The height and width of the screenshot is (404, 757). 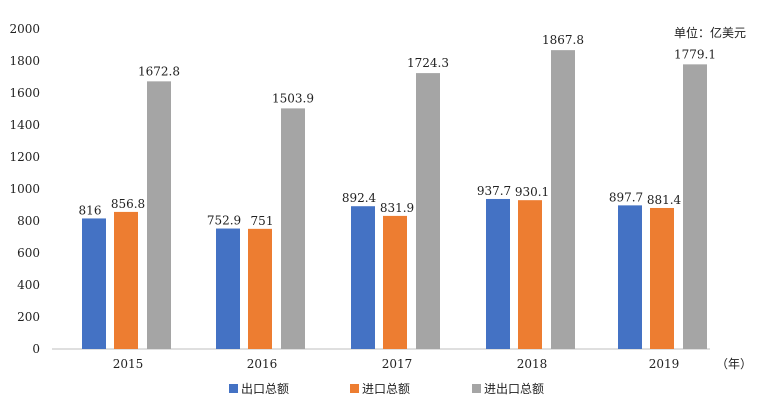 What do you see at coordinates (28, 317) in the screenshot?
I see `y-tick-label: 200` at bounding box center [28, 317].